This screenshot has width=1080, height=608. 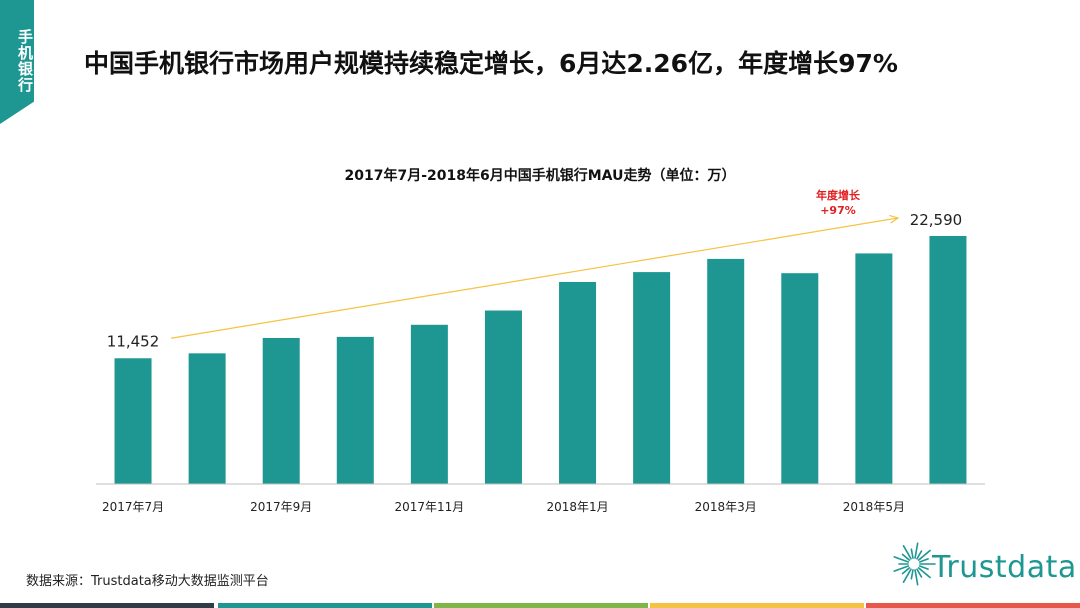 What do you see at coordinates (1004, 567) in the screenshot?
I see `logo-text: Trustdata` at bounding box center [1004, 567].